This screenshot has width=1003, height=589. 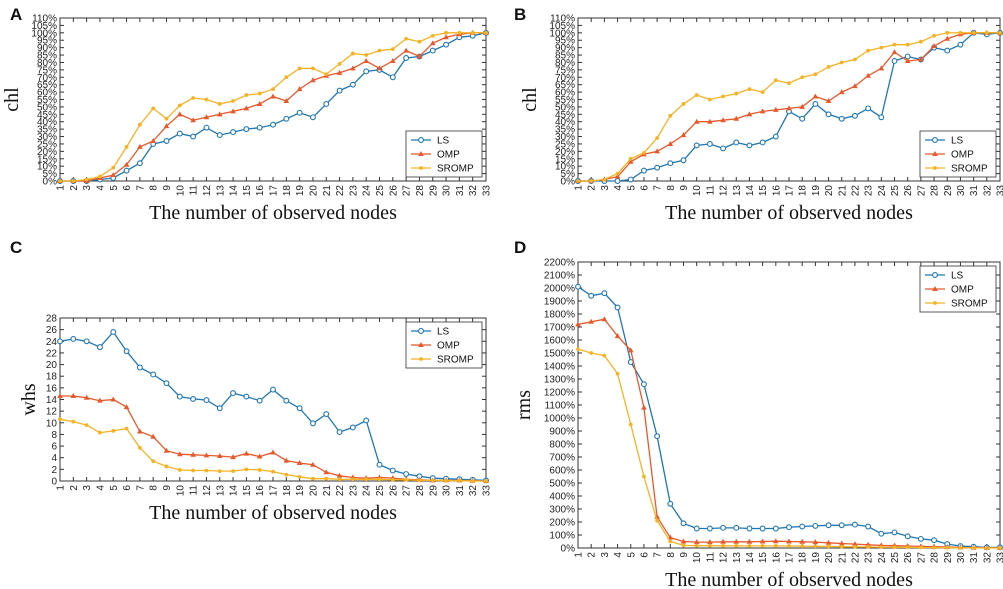 I want to click on y-tick-label: 110%, so click(x=562, y=19).